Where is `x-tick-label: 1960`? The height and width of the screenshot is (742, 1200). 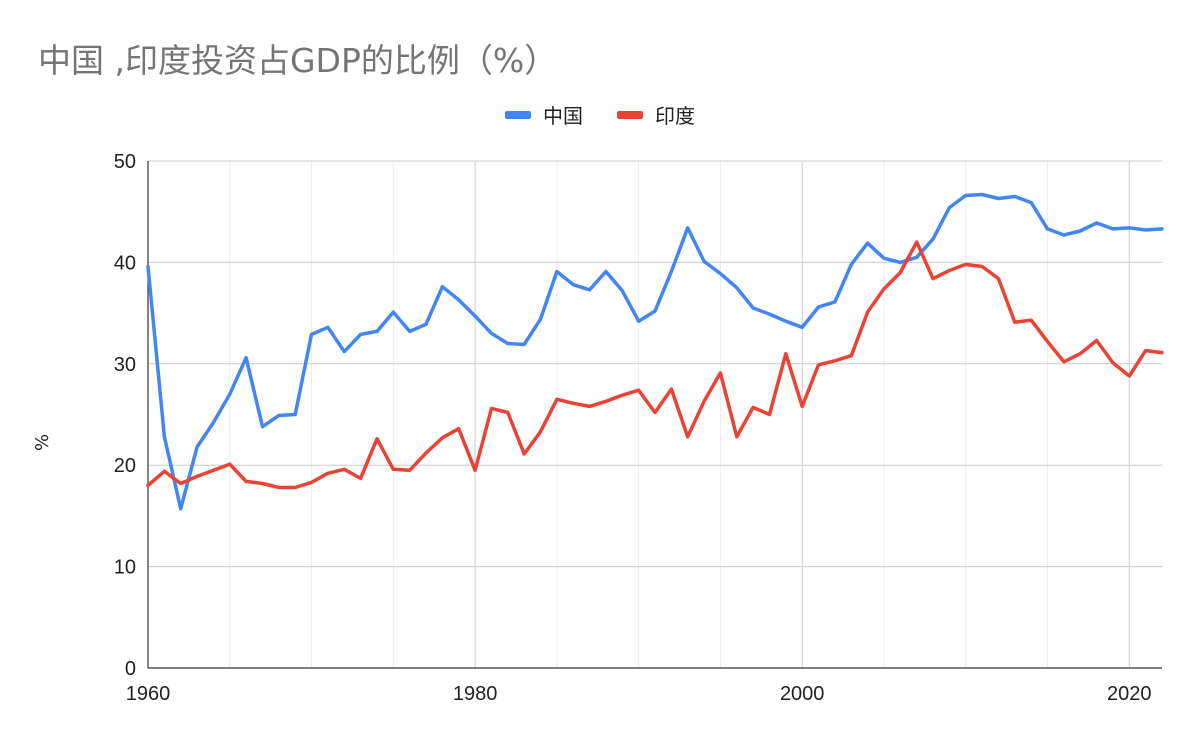
x-tick-label: 1960 is located at coordinates (148, 694).